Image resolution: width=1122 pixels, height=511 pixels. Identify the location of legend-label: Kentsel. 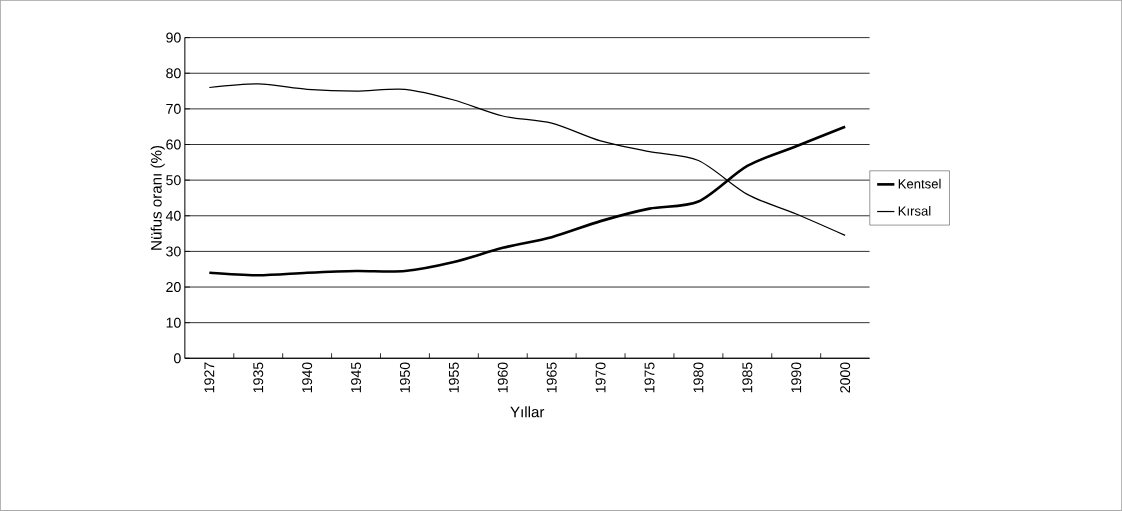
(919, 183).